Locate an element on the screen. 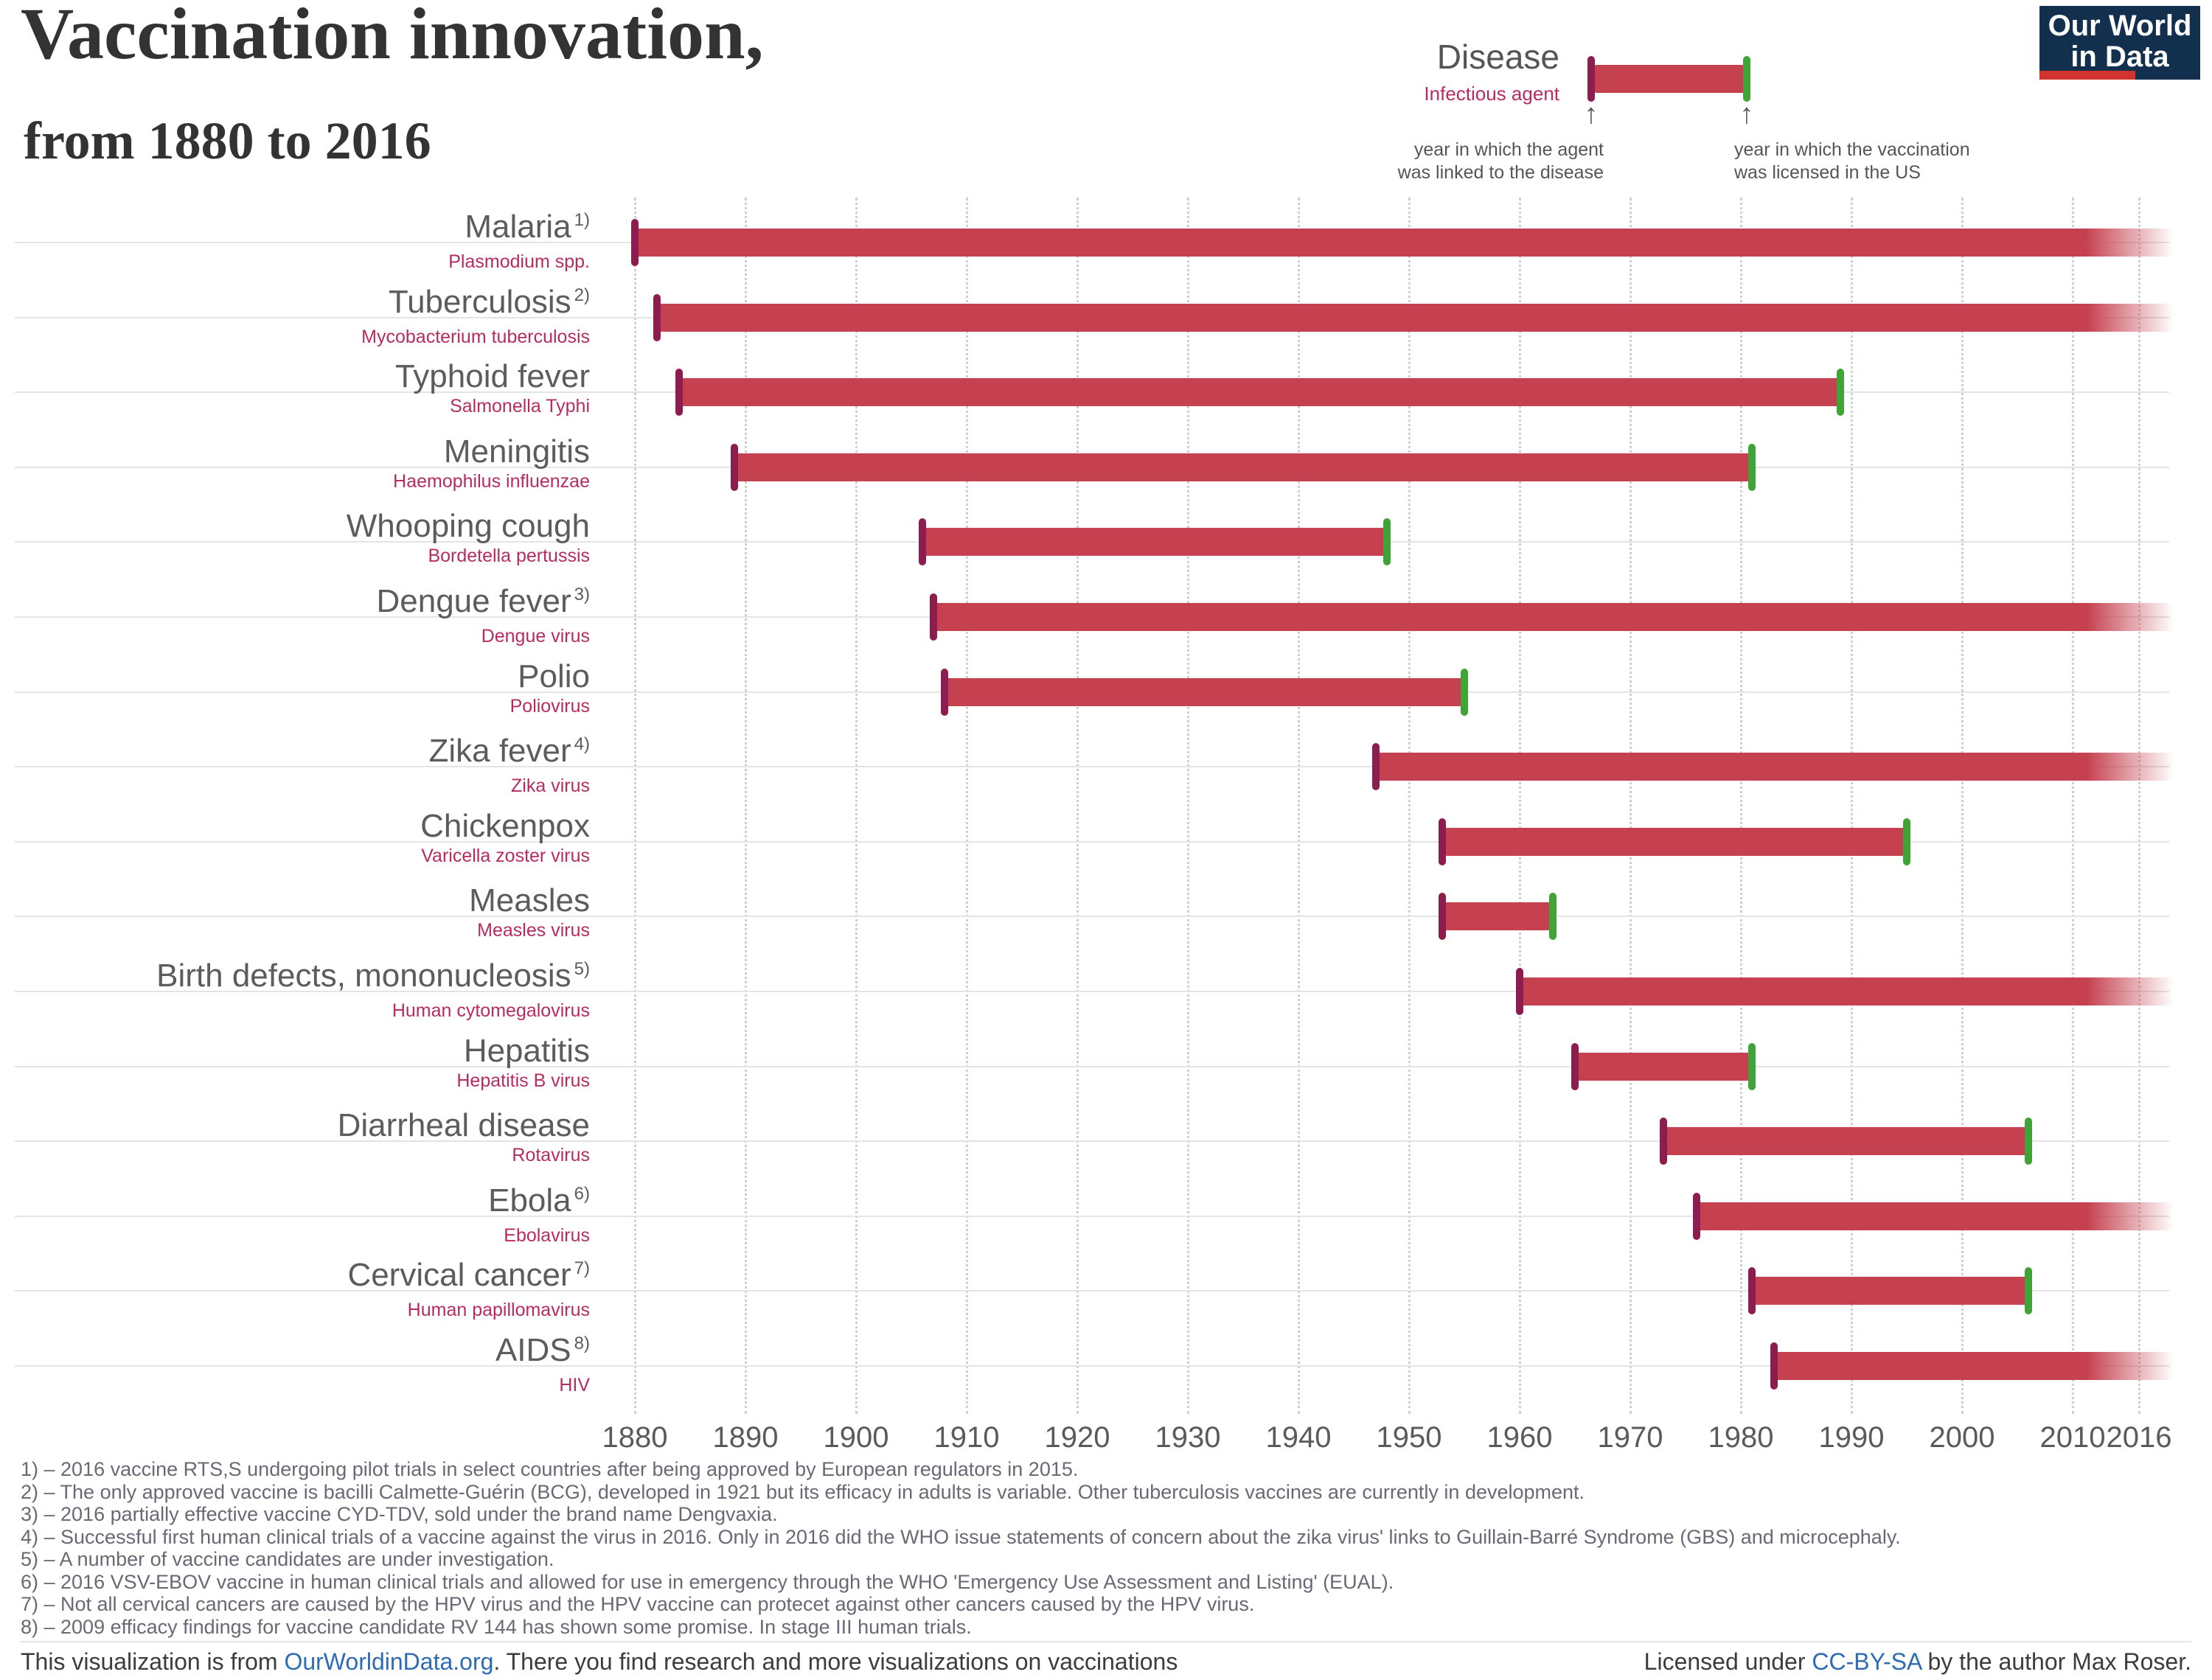  page-subtitle: from 1880 to 2016 is located at coordinates (227, 140).